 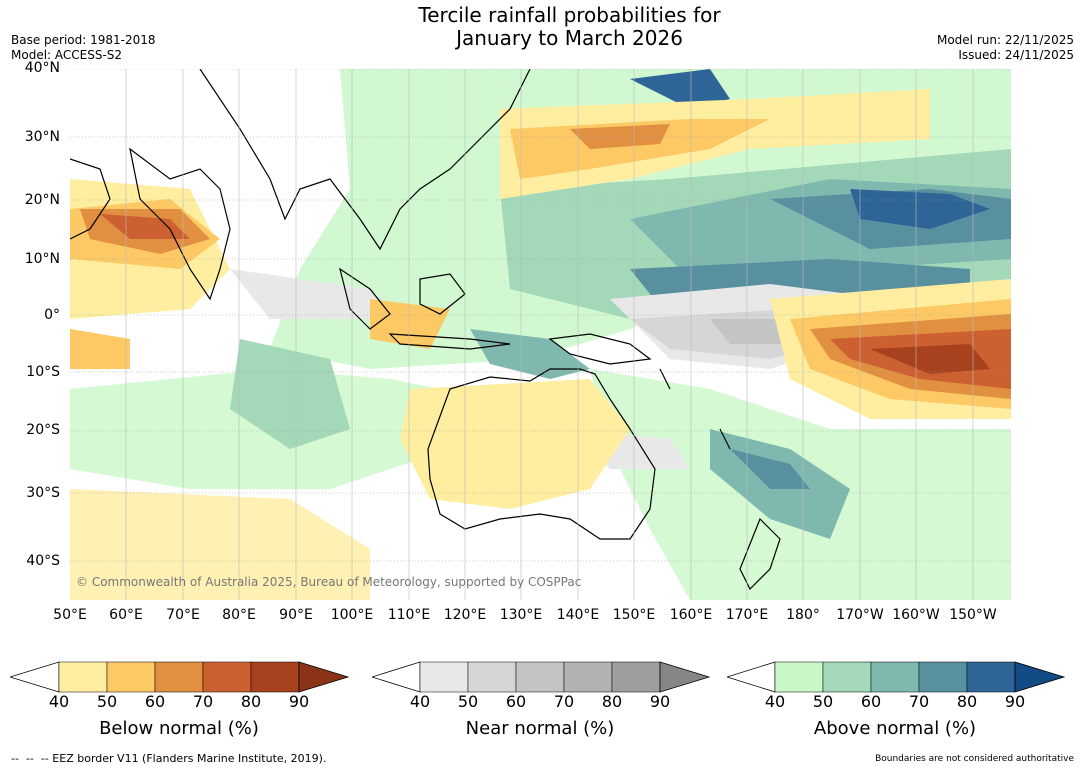 I want to click on lon-label-120e: 120°E, so click(x=465, y=615).